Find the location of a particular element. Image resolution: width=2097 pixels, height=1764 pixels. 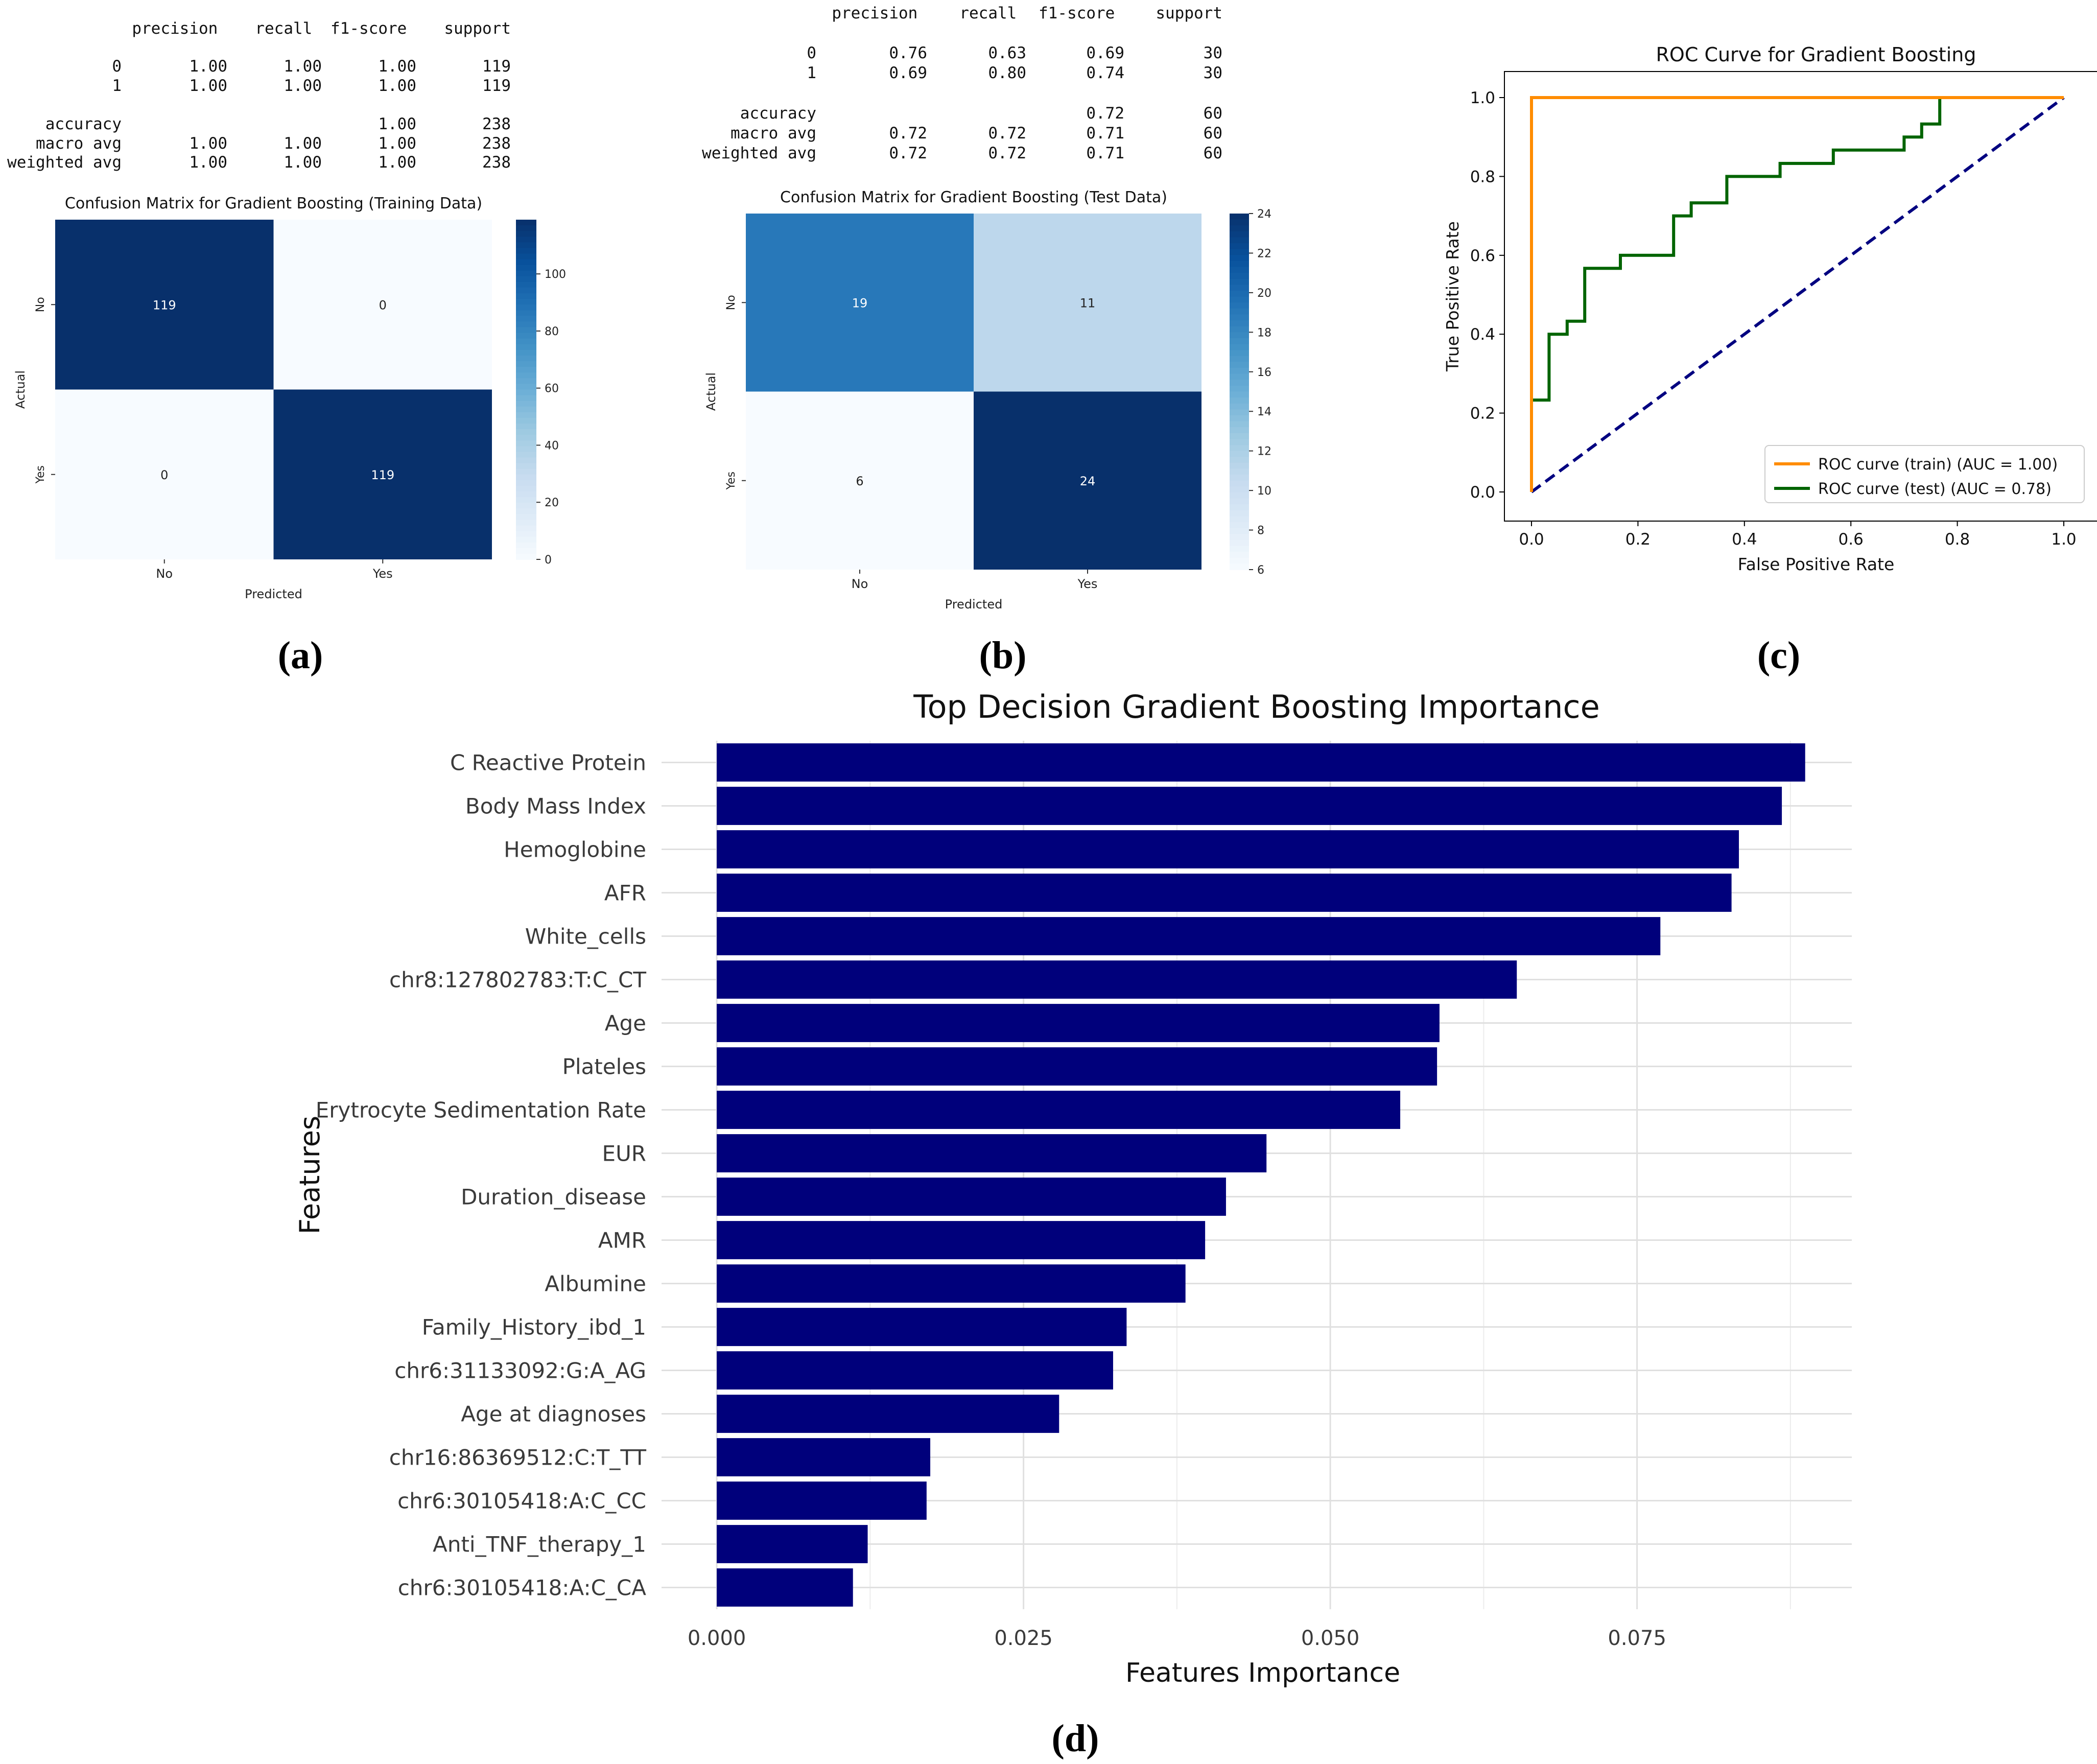

imp-category-label: C Reactive Protein is located at coordinates (548, 762).